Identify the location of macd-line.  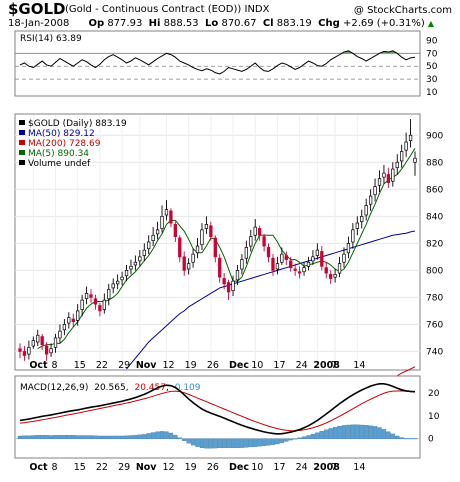
(217, 409).